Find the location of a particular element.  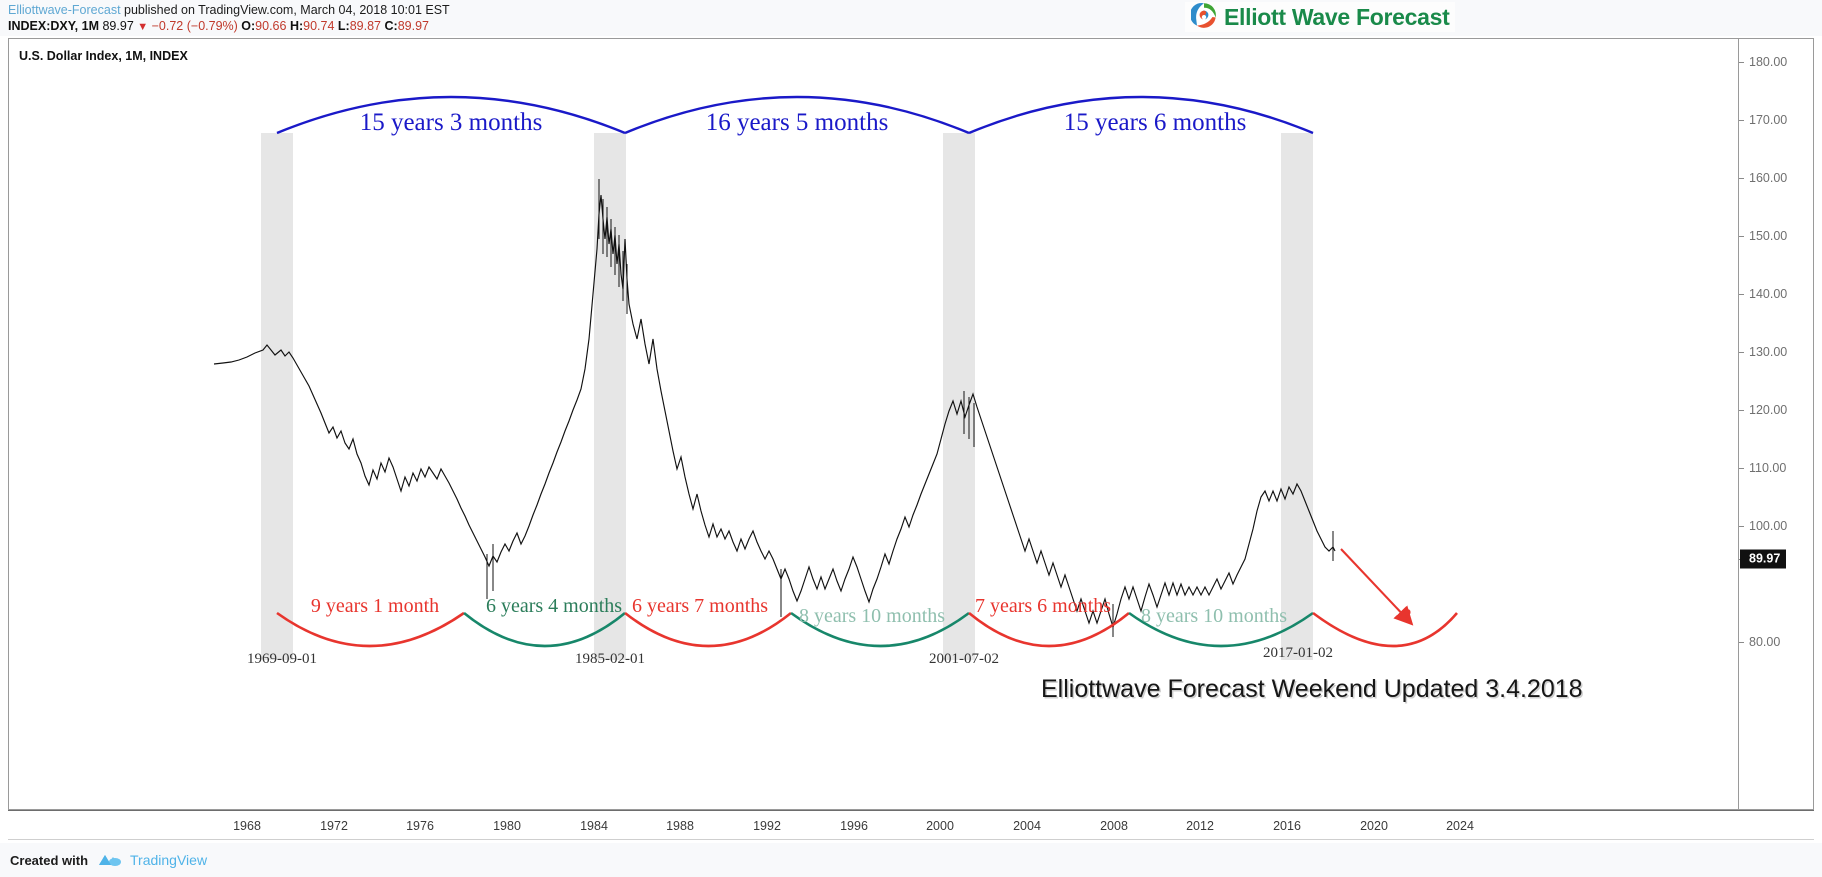

time-tick-2012: 2012 is located at coordinates (1200, 826).